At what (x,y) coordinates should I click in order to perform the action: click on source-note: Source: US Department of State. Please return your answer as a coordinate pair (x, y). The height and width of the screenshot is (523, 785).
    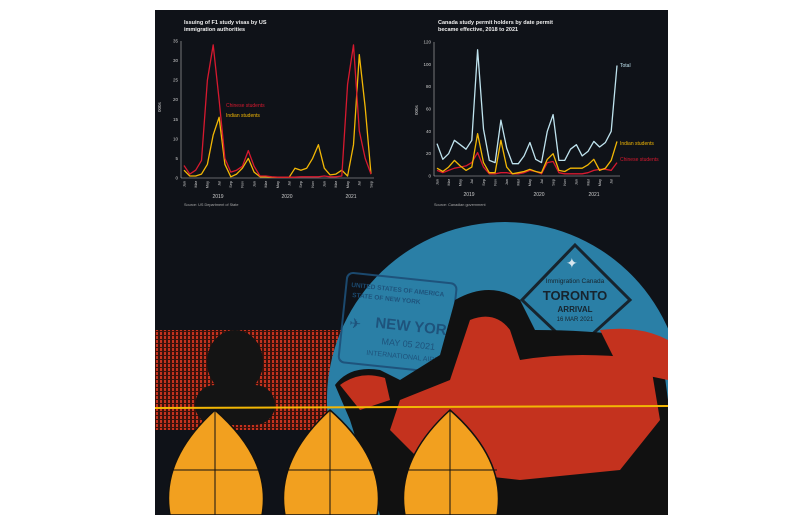
    Looking at the image, I should click on (211, 205).